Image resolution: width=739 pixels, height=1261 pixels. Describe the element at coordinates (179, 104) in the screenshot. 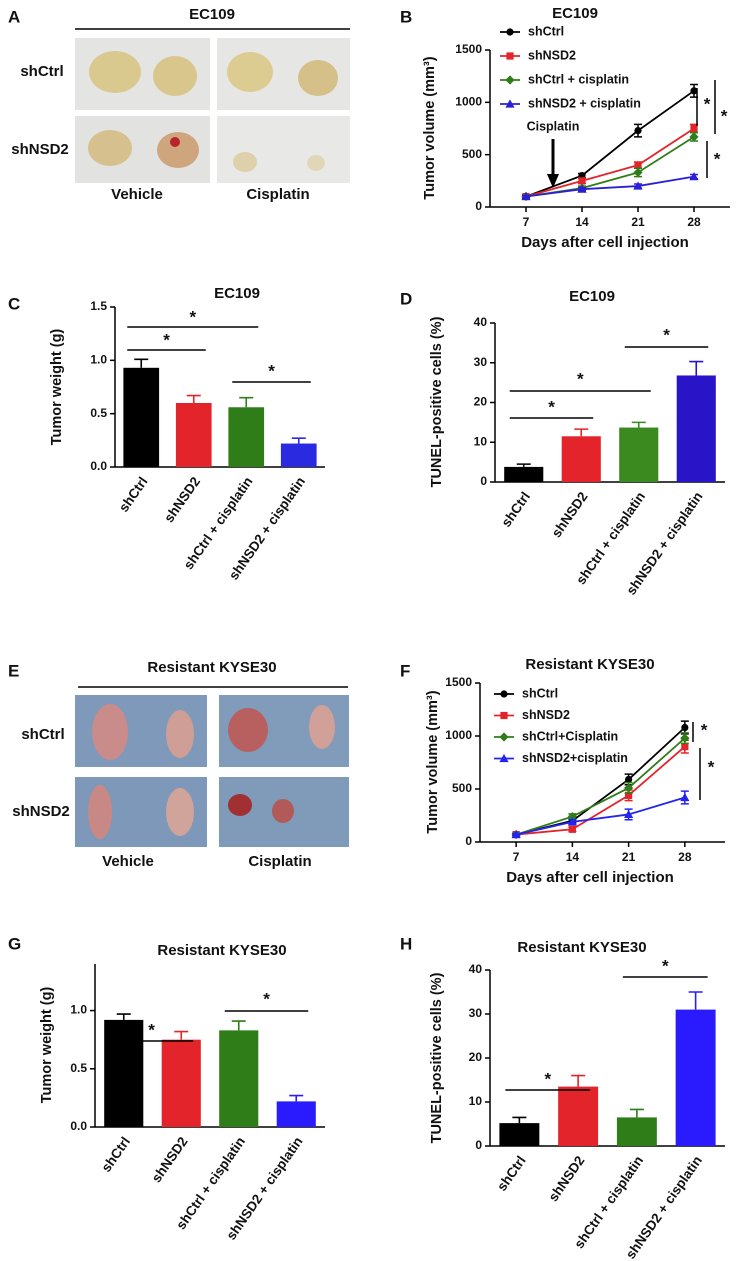

I see `photo-panel-a: A EC109 shCtrl shNSD2 Vehicle Cisplatin` at that location.